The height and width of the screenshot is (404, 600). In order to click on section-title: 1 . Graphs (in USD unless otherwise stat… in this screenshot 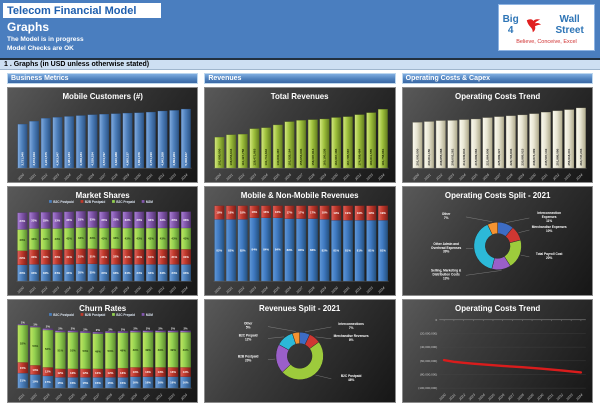, I will do `click(300, 64)`.